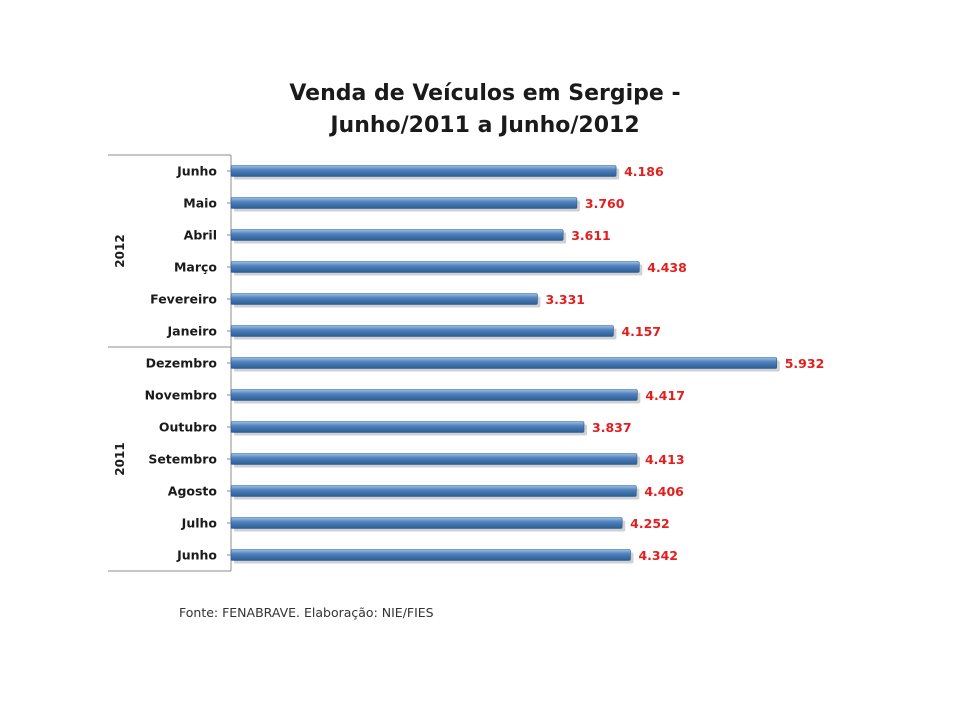  Describe the element at coordinates (397, 235) in the screenshot. I see `bar-abril-2012` at that location.